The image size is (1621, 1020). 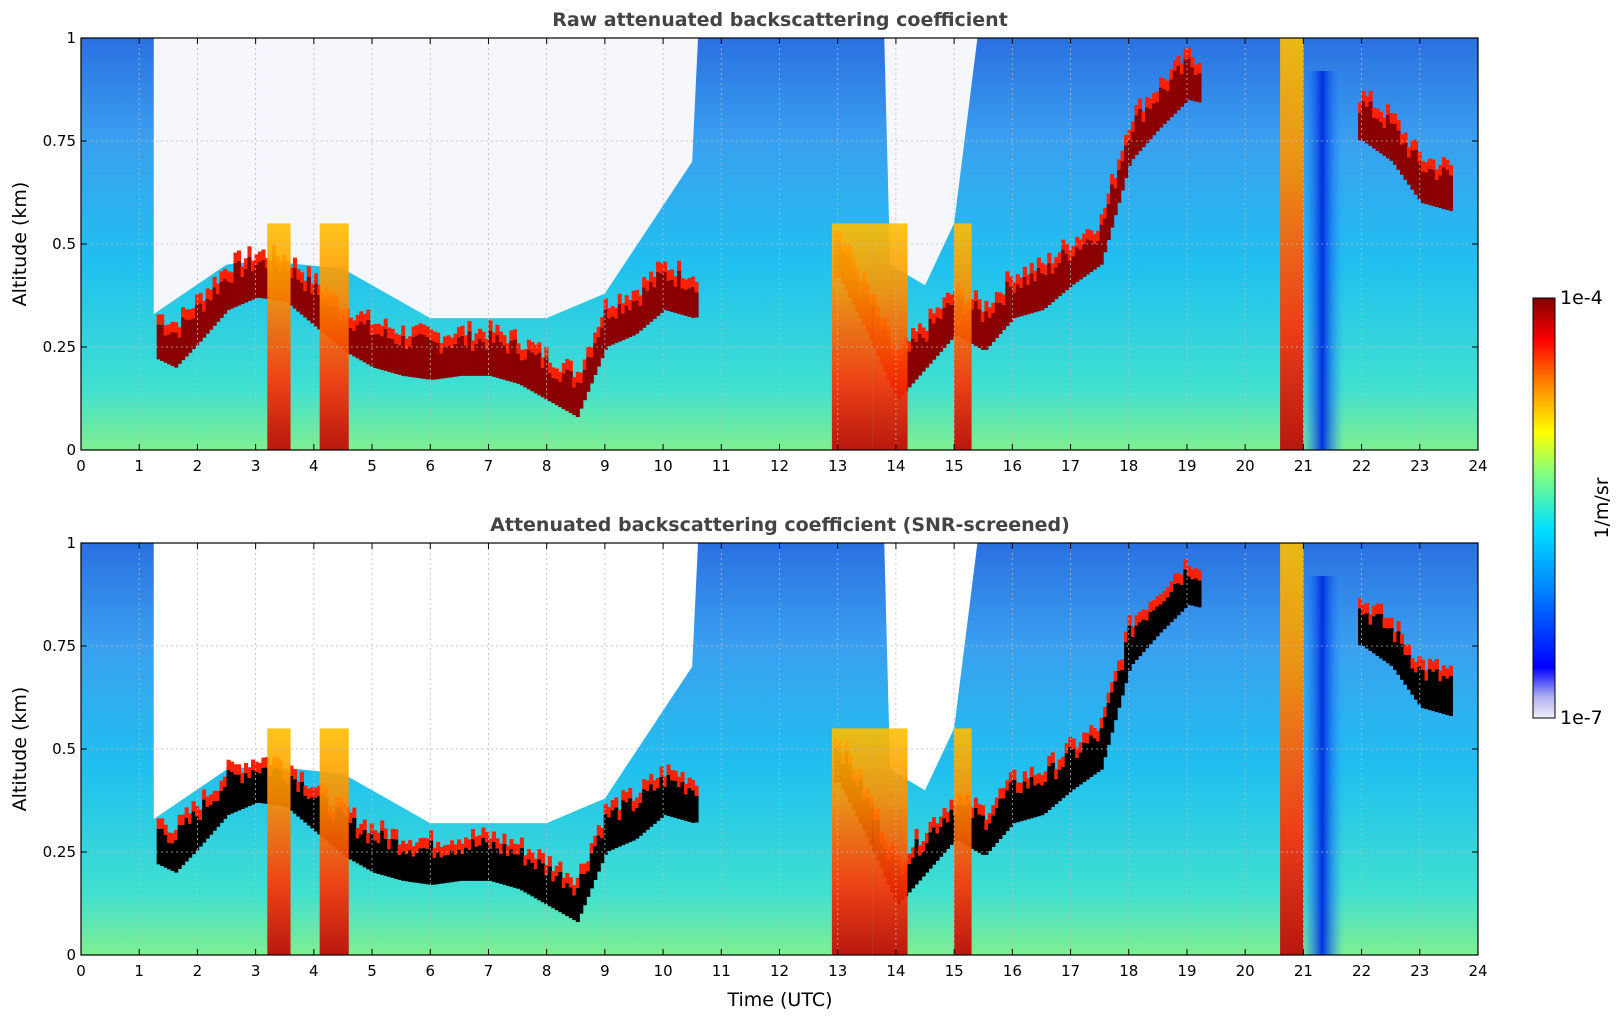 I want to click on precipitation-band, so click(x=963, y=841).